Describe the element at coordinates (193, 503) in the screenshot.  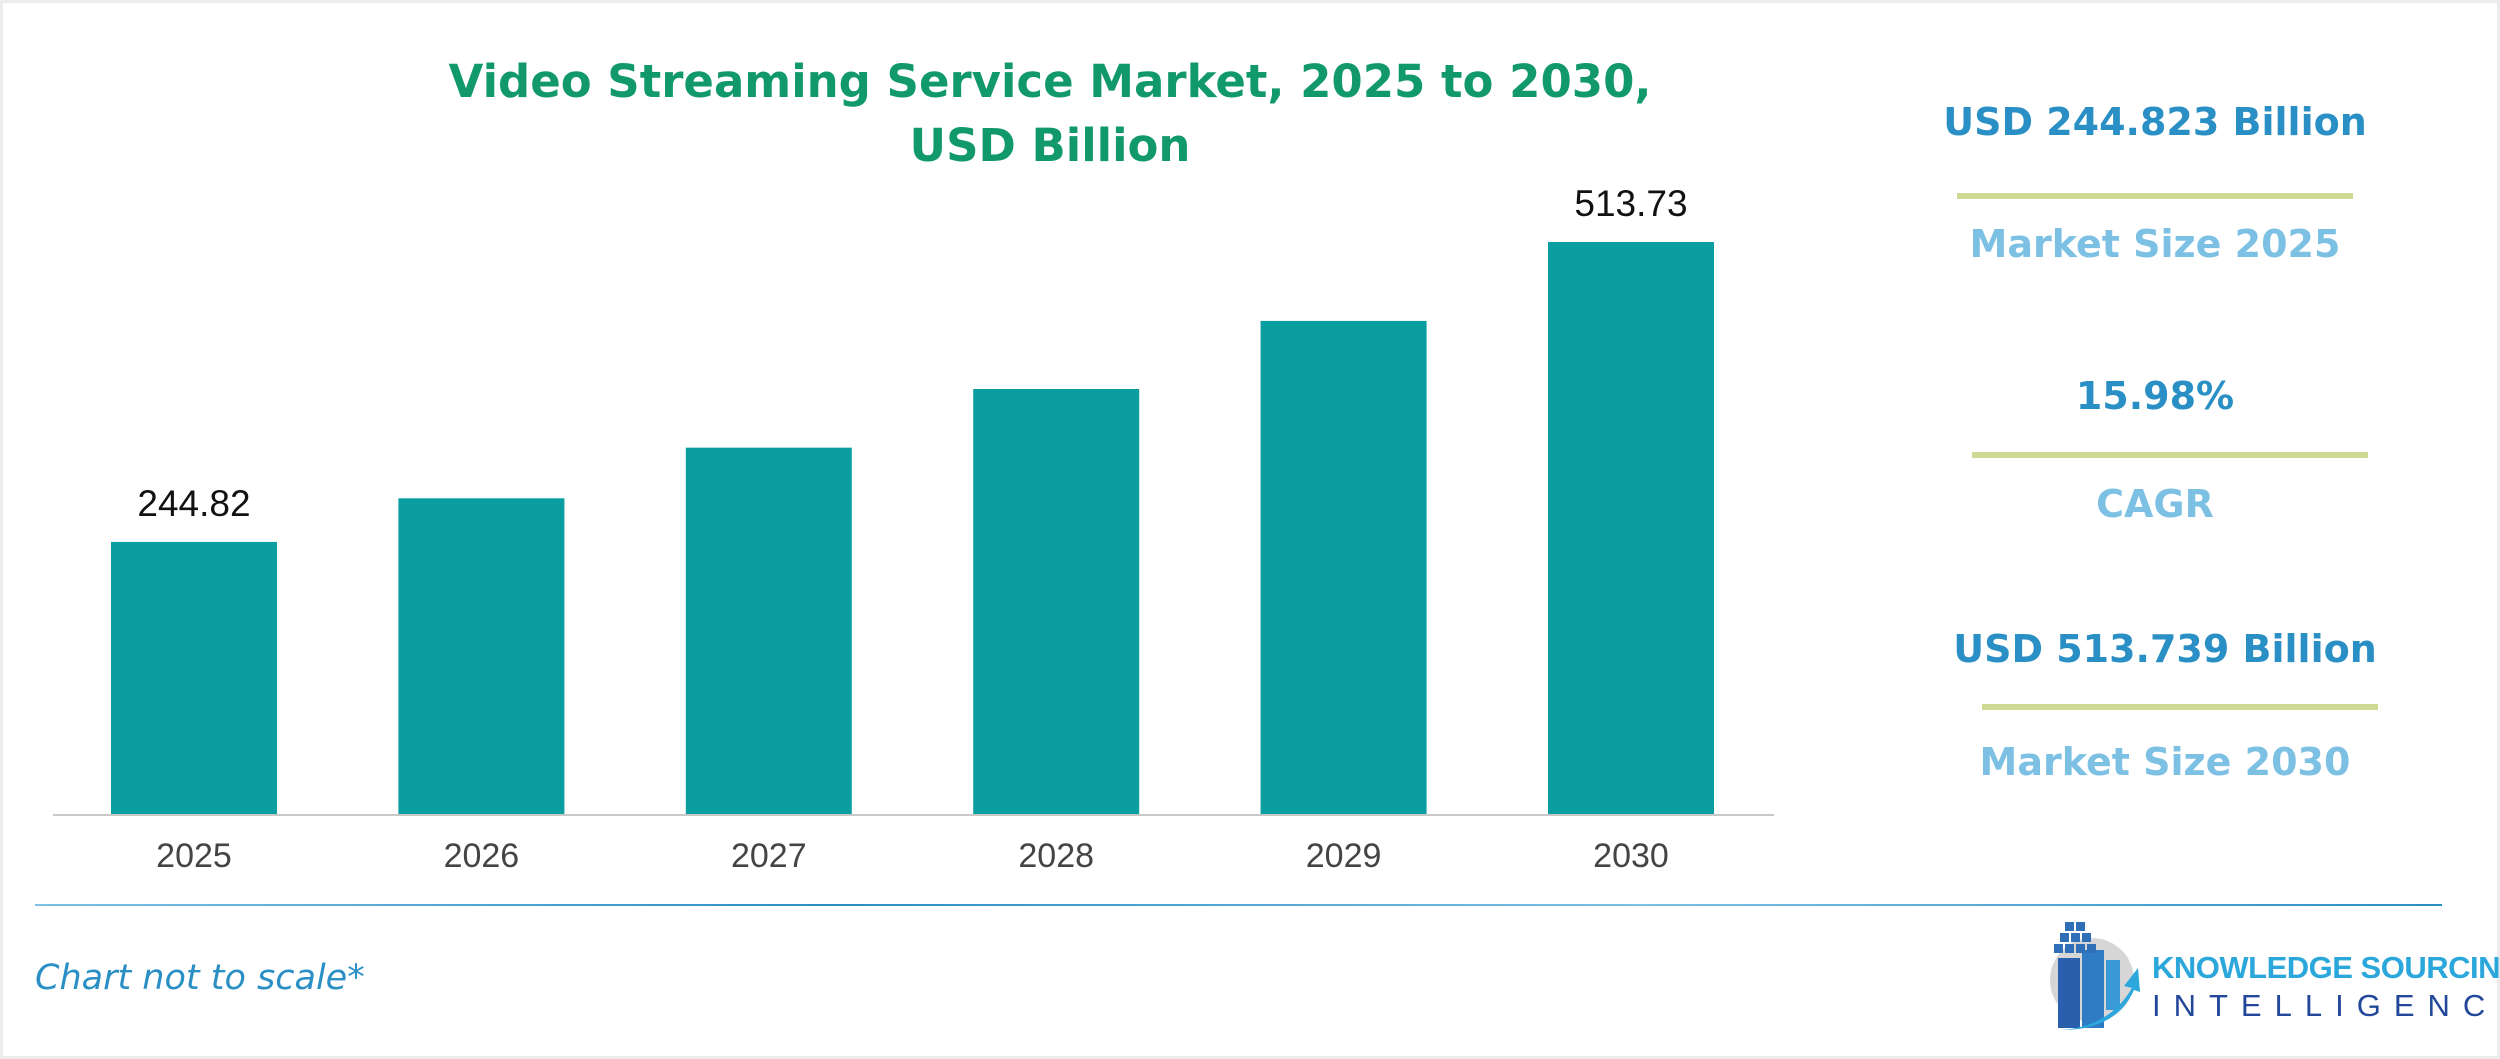
I see `data-label: 244.82` at that location.